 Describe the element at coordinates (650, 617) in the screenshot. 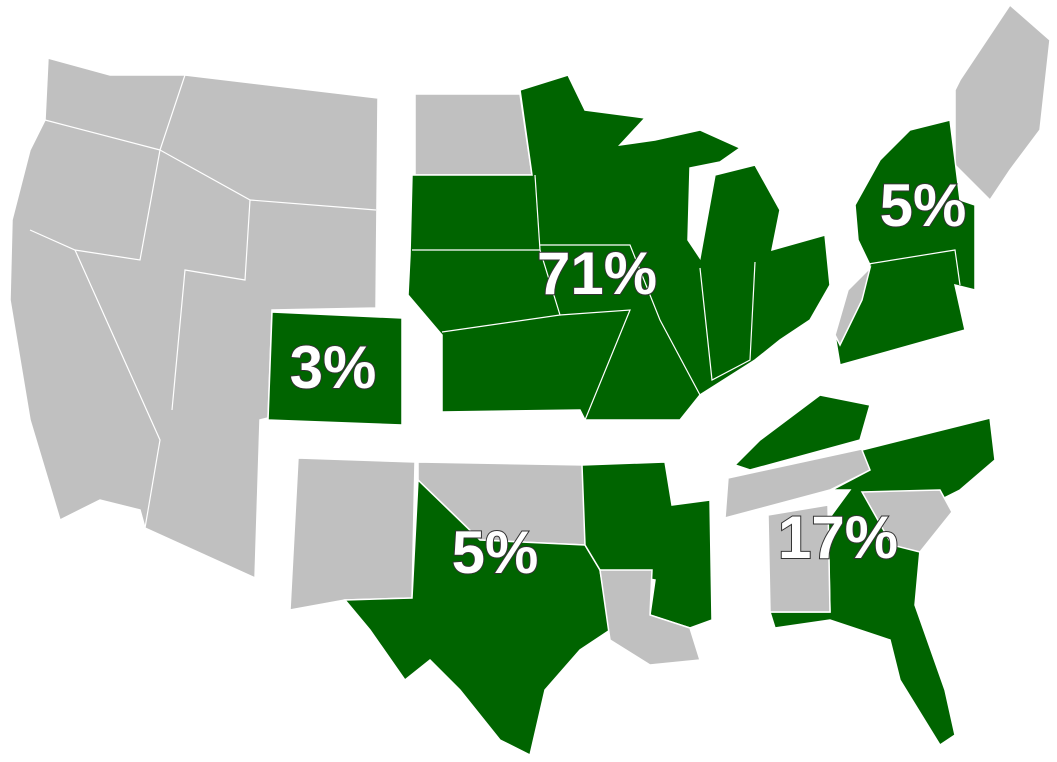

I see `louisiana` at that location.